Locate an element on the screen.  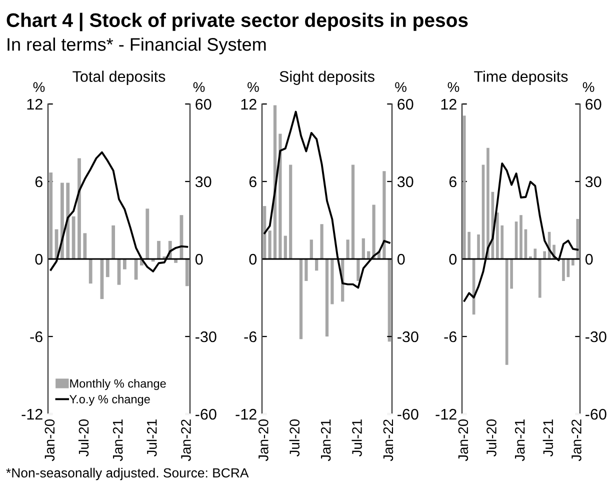
caption: Chart 4 | Stock of private sector deposits in pesos is located at coordinates (237, 22).